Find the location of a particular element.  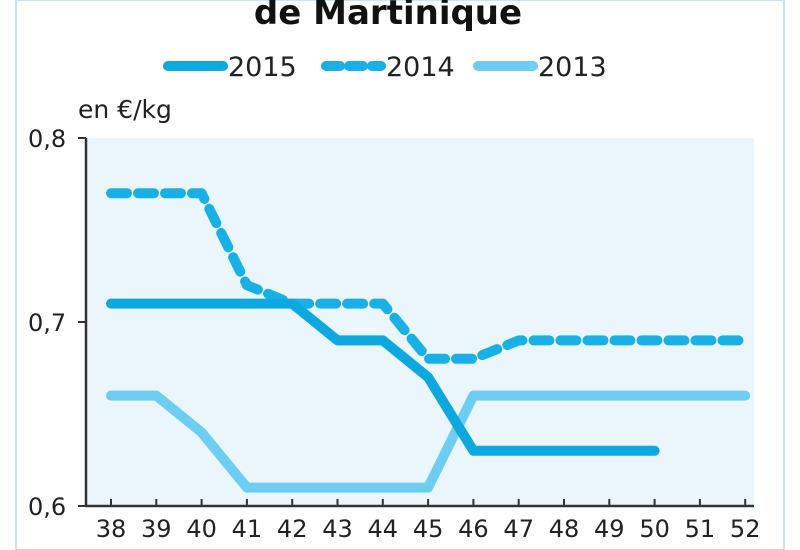

x-tick-label: 48 is located at coordinates (564, 529).